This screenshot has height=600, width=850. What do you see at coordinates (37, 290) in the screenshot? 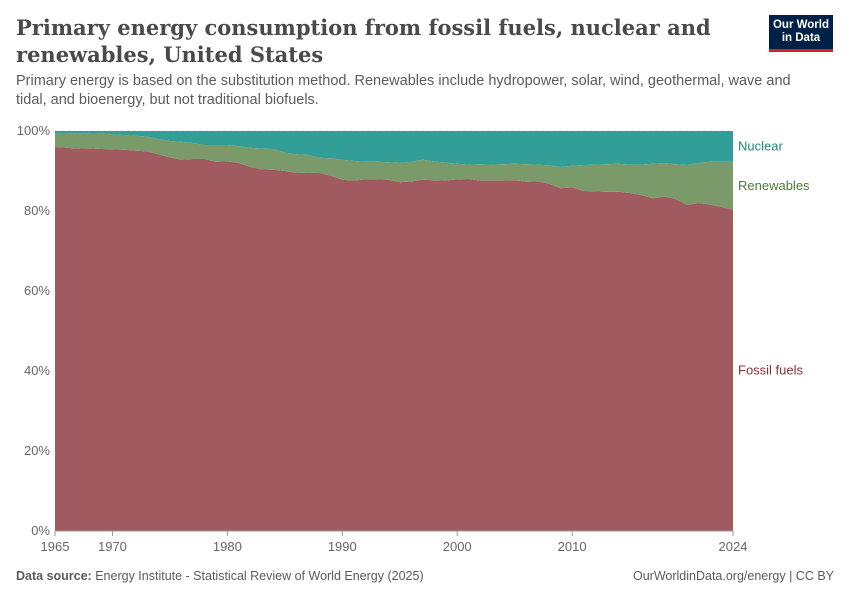
I see `y-tick-label: 60%` at bounding box center [37, 290].